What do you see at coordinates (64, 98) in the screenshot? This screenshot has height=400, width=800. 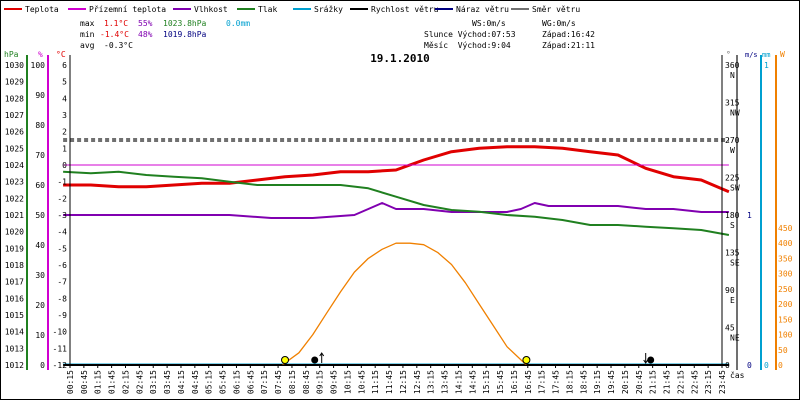 I see `temp-tick-label: 4` at bounding box center [64, 98].